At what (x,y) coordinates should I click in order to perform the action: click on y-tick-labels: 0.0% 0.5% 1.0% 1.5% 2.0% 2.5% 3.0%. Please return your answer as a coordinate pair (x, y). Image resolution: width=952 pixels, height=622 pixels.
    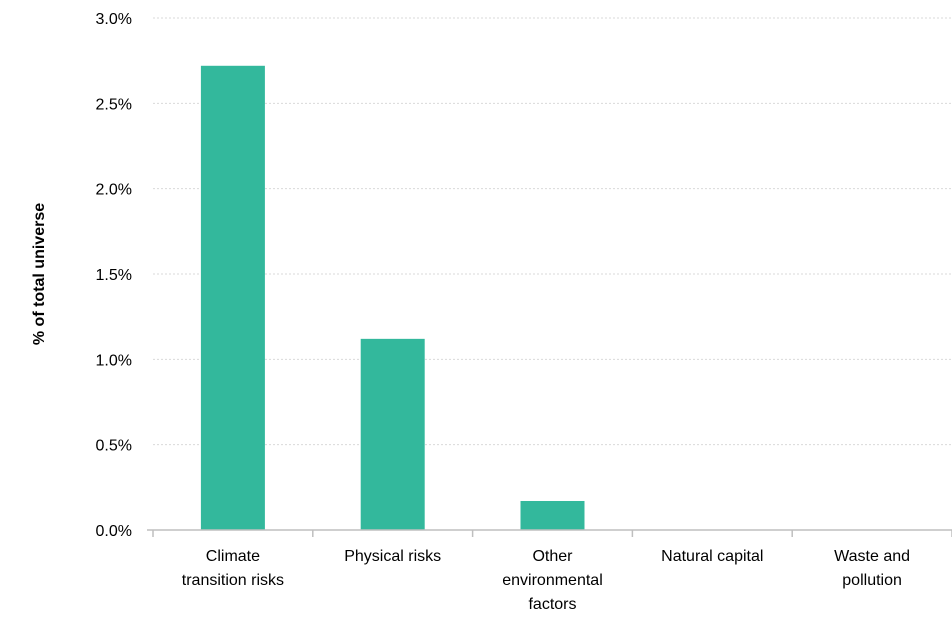
    Looking at the image, I should click on (114, 275).